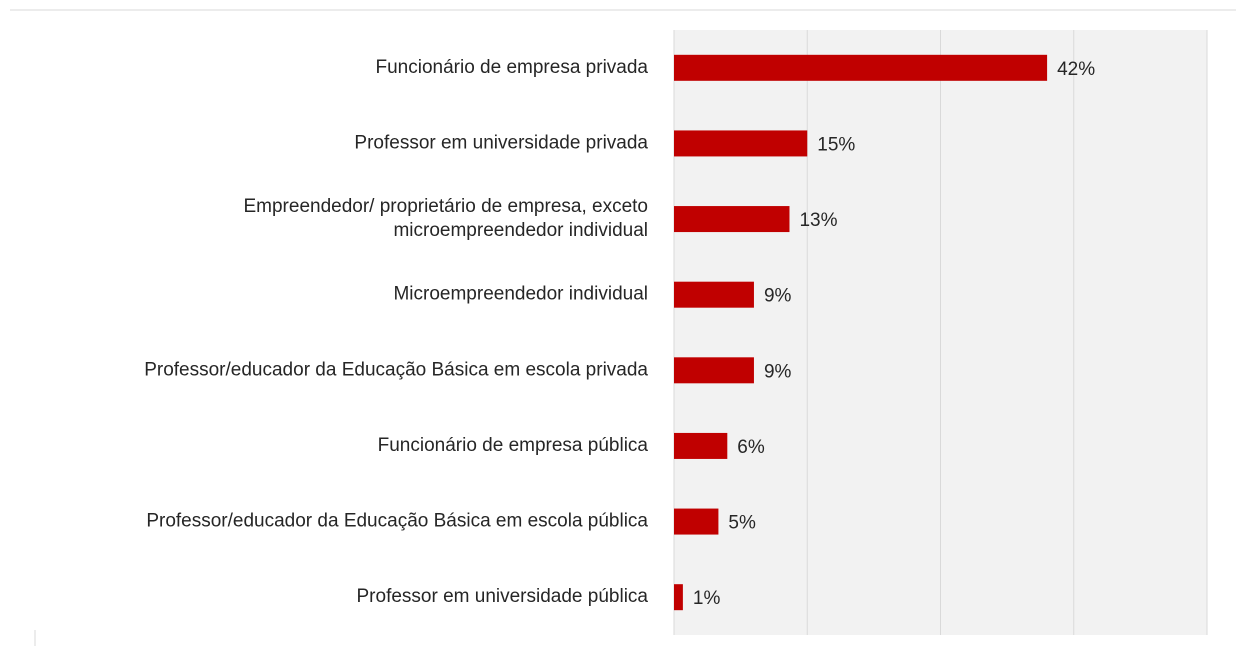 Image resolution: width=1236 pixels, height=646 pixels. Describe the element at coordinates (751, 447) in the screenshot. I see `data-label: 6%` at that location.